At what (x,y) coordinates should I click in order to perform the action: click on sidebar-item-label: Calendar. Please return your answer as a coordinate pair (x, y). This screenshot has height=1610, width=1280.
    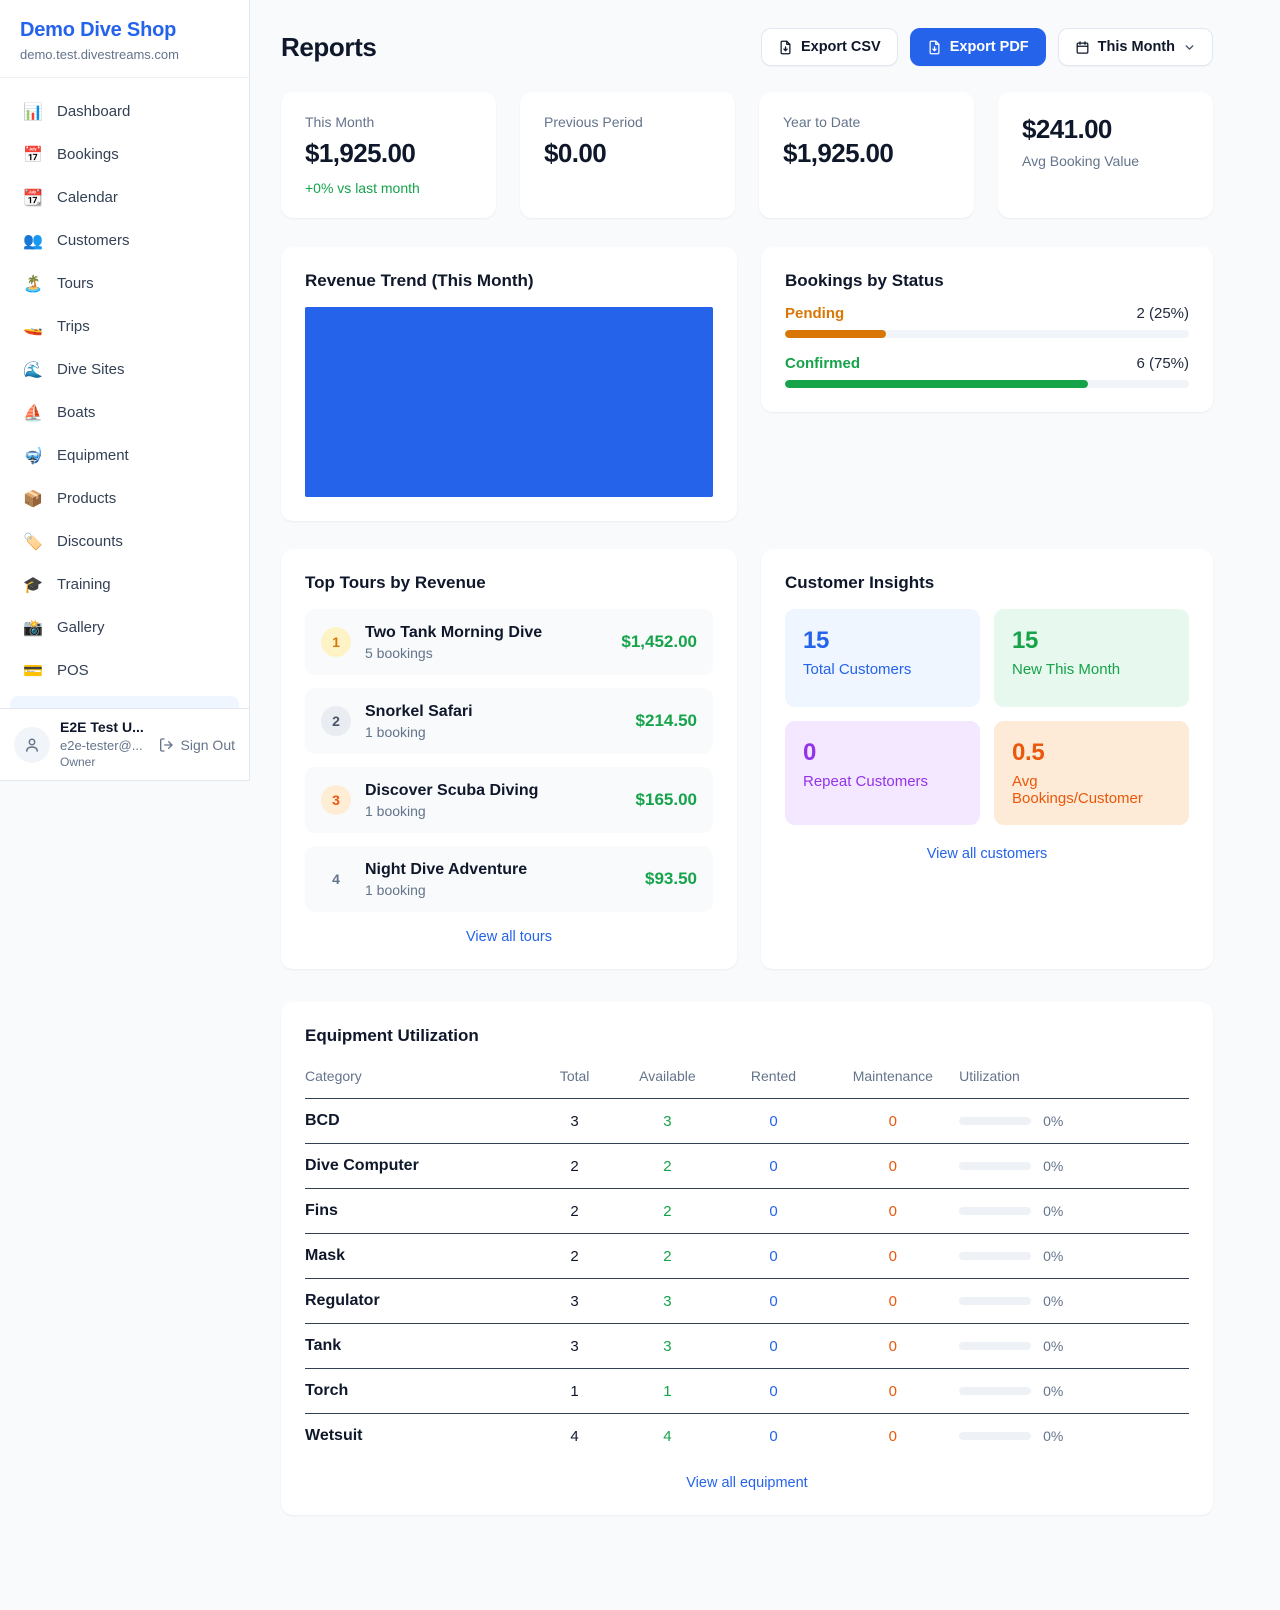
    Looking at the image, I should click on (87, 197).